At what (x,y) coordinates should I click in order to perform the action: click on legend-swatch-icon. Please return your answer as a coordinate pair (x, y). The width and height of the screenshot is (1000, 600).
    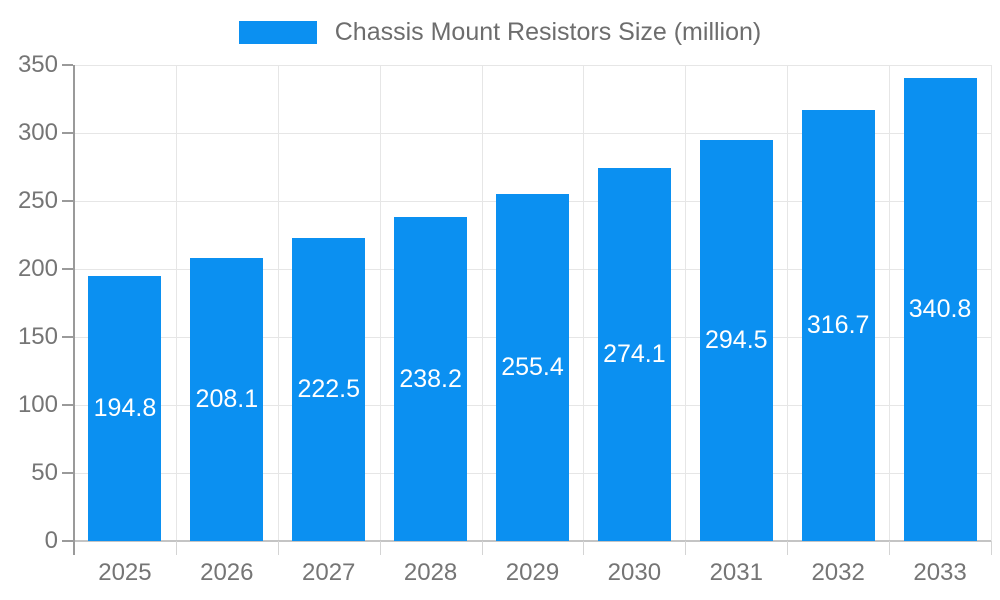
    Looking at the image, I should click on (277, 32).